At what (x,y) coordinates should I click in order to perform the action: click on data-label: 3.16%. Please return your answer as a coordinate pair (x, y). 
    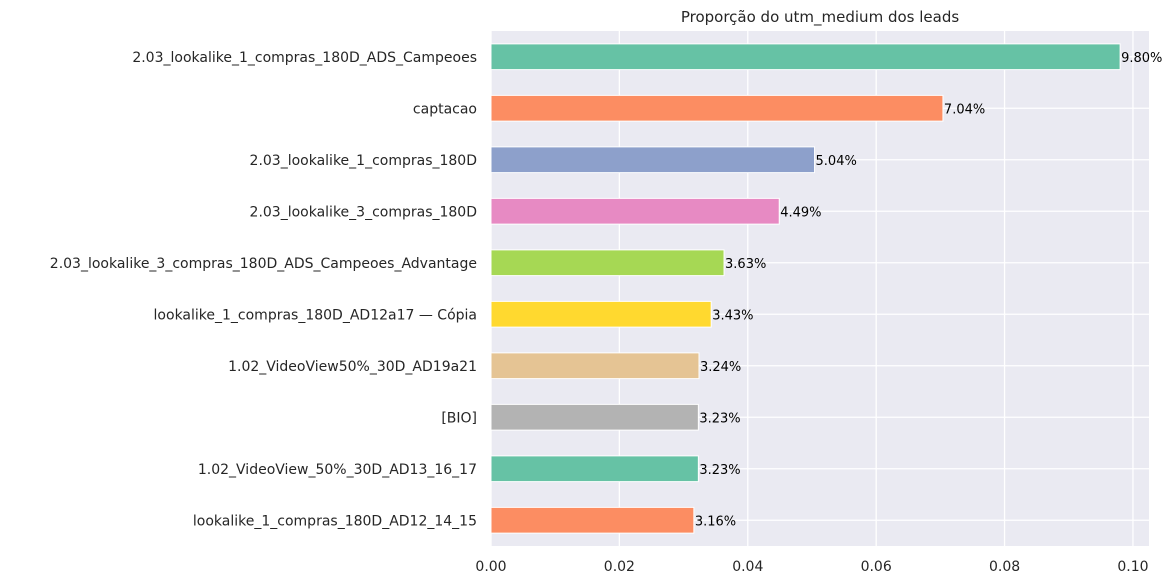
    Looking at the image, I should click on (715, 521).